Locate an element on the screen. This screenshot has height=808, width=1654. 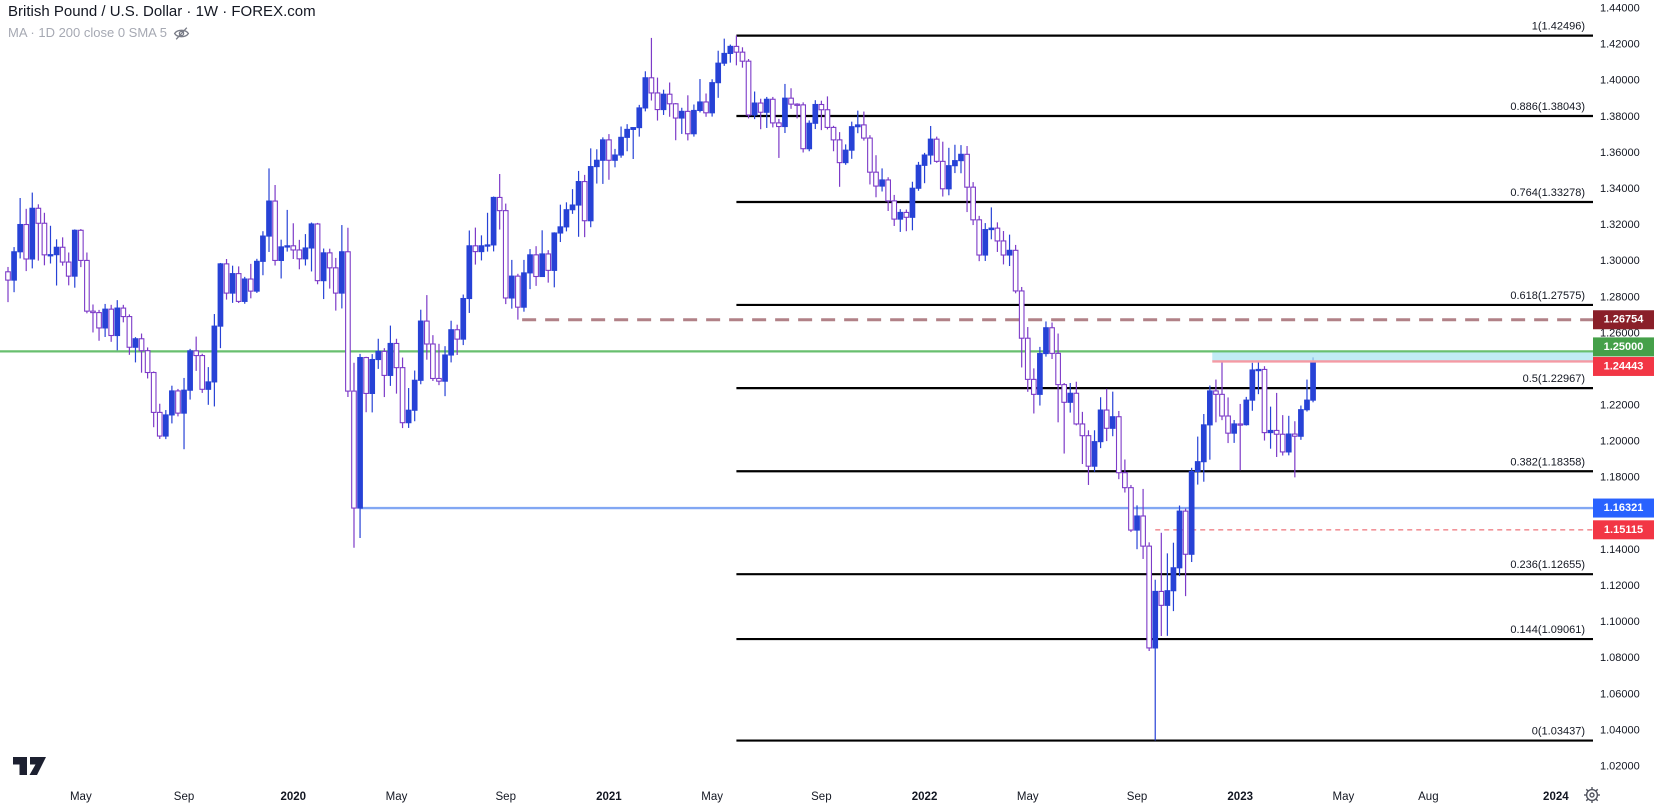
price-tick-label: 1.44000 is located at coordinates (1620, 8).